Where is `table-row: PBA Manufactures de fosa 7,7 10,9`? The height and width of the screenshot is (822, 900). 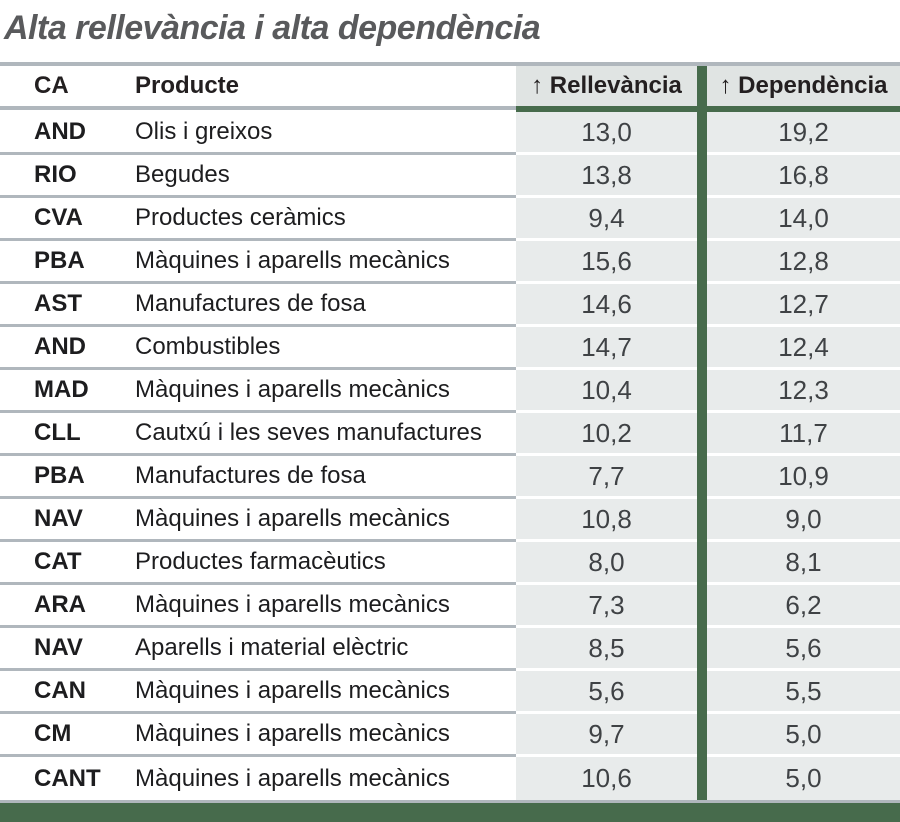 table-row: PBA Manufactures de fosa 7,7 10,9 is located at coordinates (450, 477).